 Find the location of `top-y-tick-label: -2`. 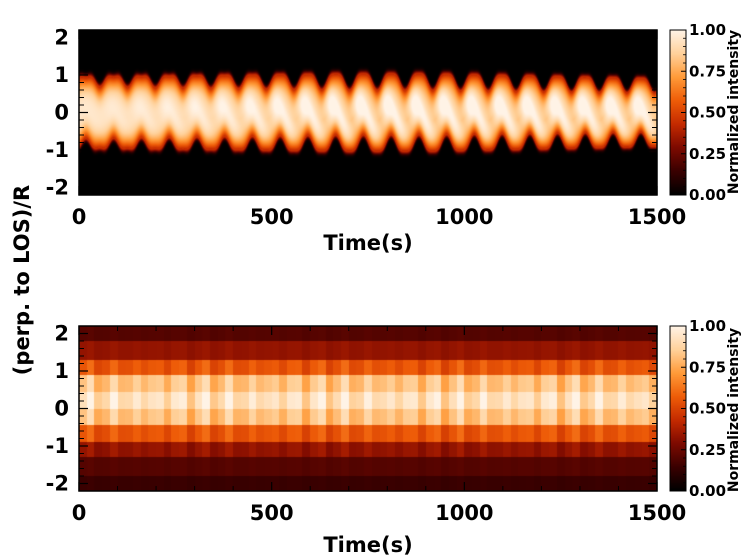

top-y-tick-label: -2 is located at coordinates (57, 188).